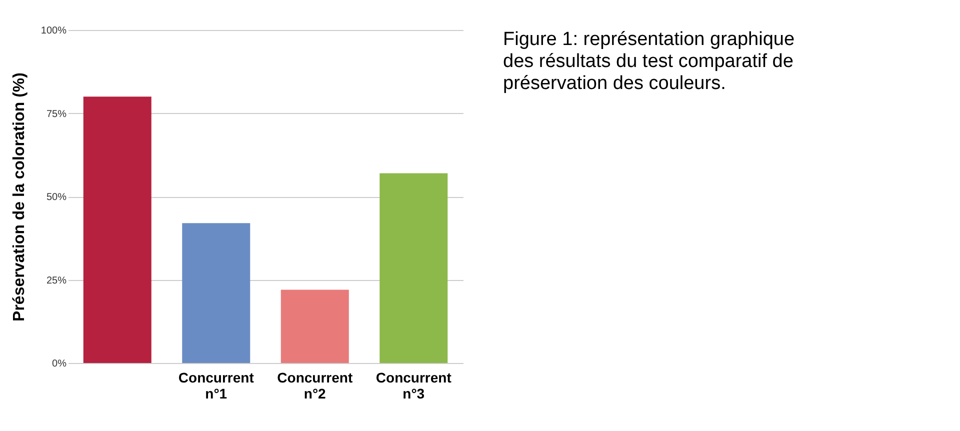 The height and width of the screenshot is (431, 960). I want to click on y-tick-label: 50%, so click(56, 197).